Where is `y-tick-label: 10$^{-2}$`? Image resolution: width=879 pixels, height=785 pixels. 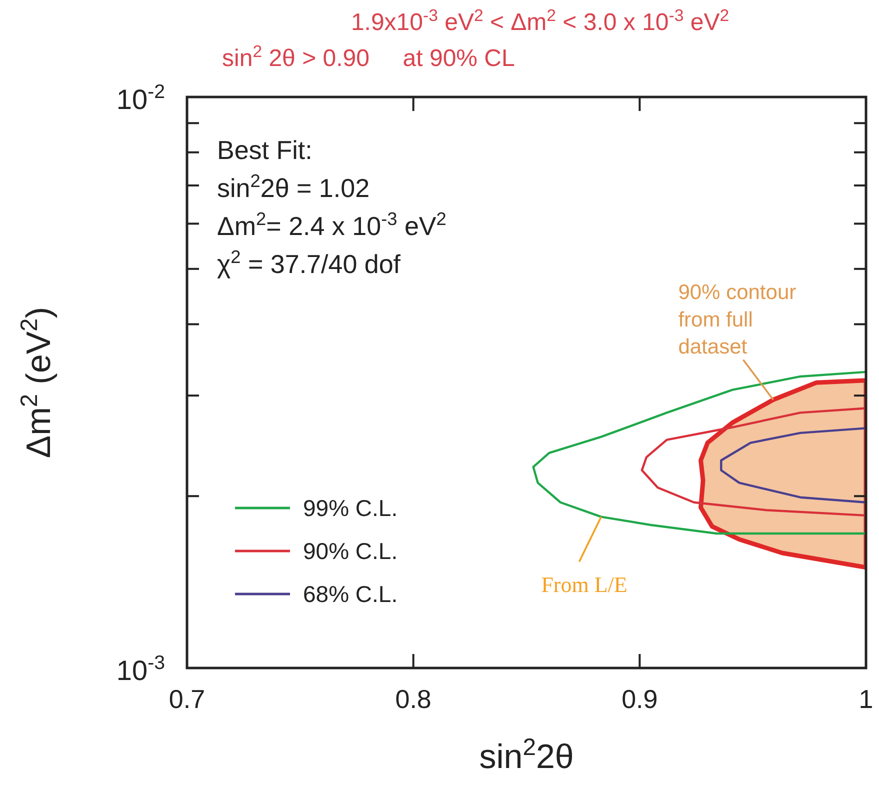 y-tick-label: 10$^{-2}$ is located at coordinates (140, 98).